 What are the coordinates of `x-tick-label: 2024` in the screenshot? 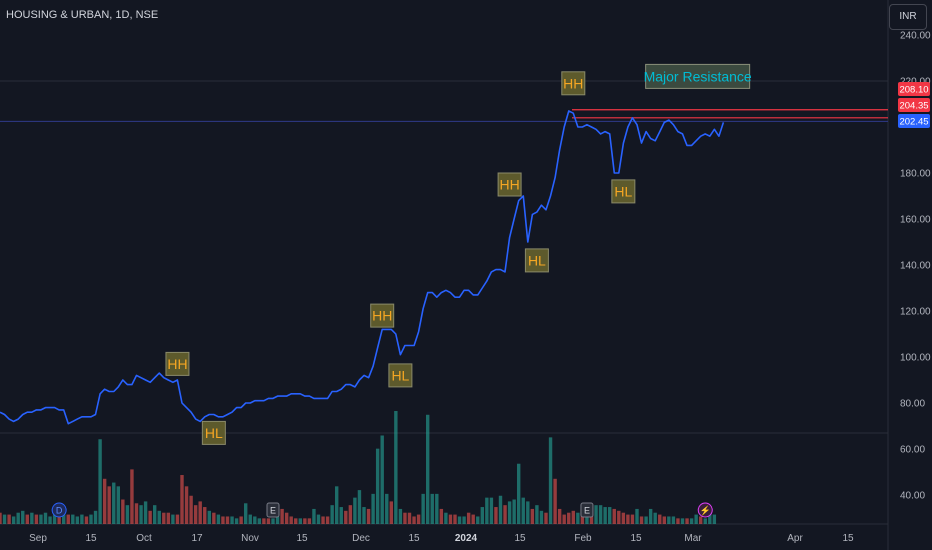 It's located at (466, 538).